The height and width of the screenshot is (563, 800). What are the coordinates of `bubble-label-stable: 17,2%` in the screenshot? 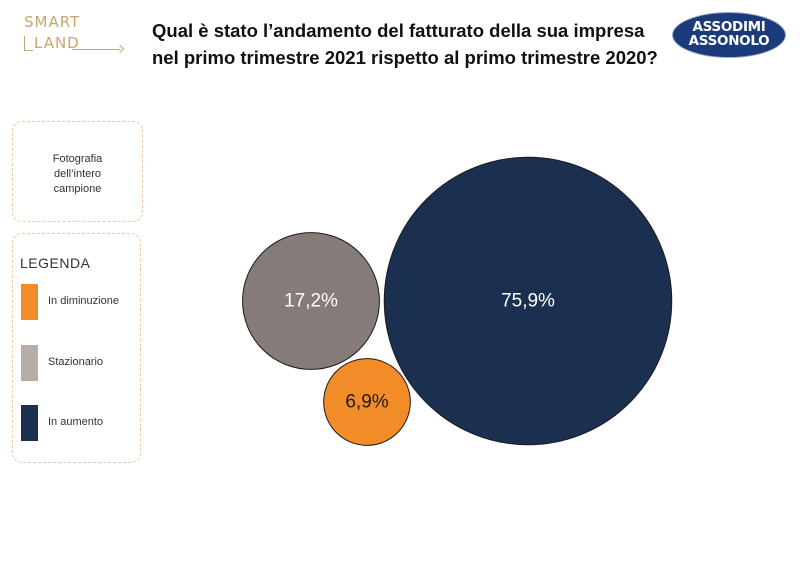 It's located at (311, 301).